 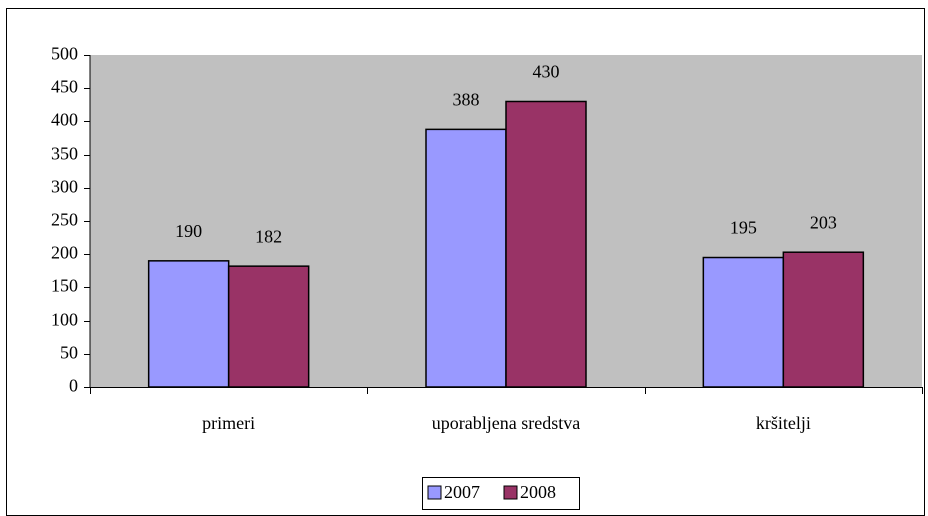 What do you see at coordinates (501, 493) in the screenshot?
I see `legend-box` at bounding box center [501, 493].